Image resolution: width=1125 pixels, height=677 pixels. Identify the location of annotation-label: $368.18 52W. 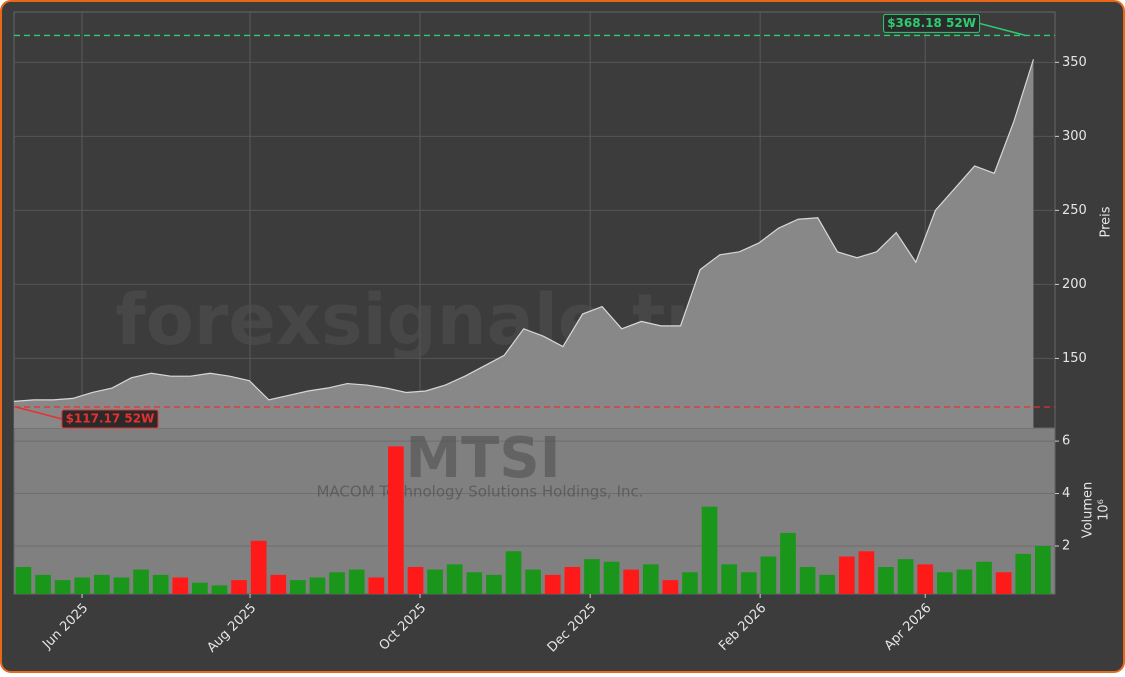
(931, 23).